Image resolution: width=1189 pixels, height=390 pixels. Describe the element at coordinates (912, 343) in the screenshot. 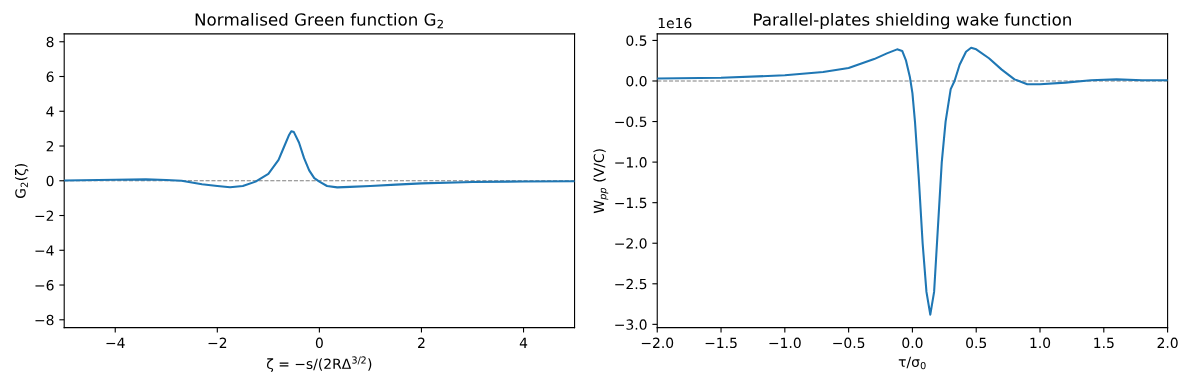

I see `x-tick-label: 0.0` at that location.